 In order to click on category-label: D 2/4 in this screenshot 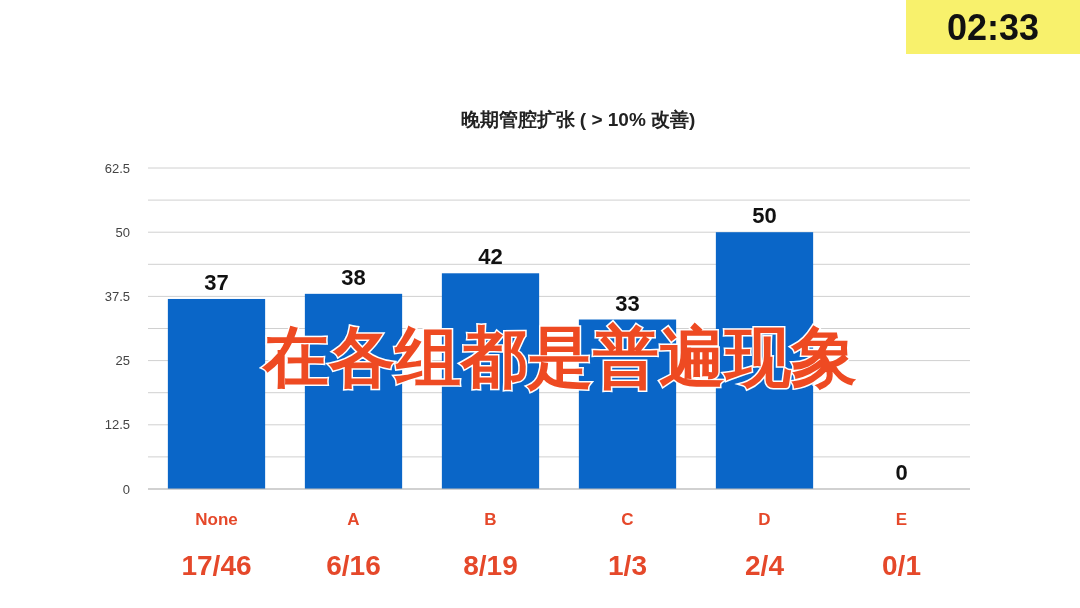, I will do `click(764, 545)`.